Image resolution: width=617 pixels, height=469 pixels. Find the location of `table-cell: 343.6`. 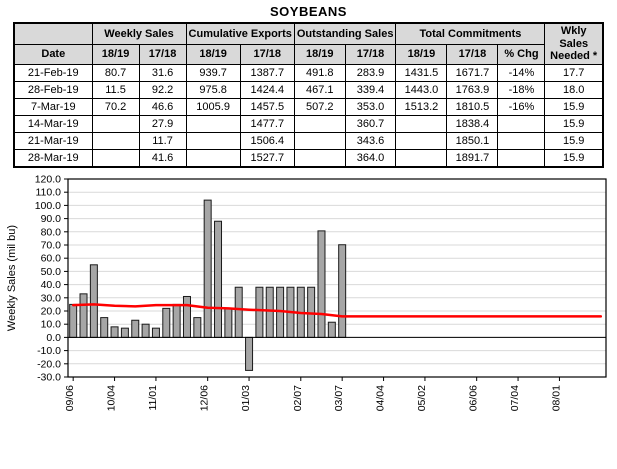

table-cell: 343.6 is located at coordinates (370, 140).